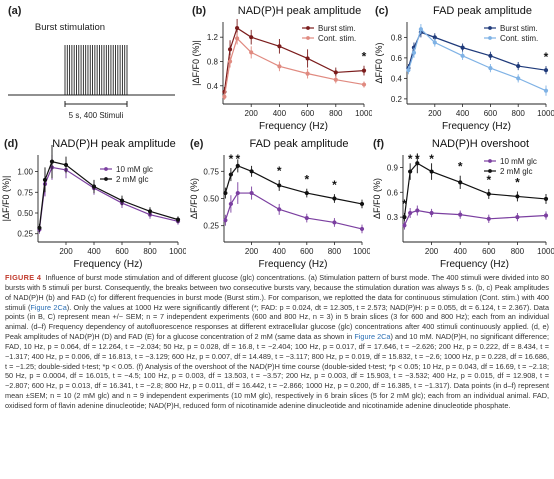 Image resolution: width=554 pixels, height=479 pixels. I want to click on panel-a: (a) Burst stimulation 5 s, 400 Stimuli, so click(92, 65).